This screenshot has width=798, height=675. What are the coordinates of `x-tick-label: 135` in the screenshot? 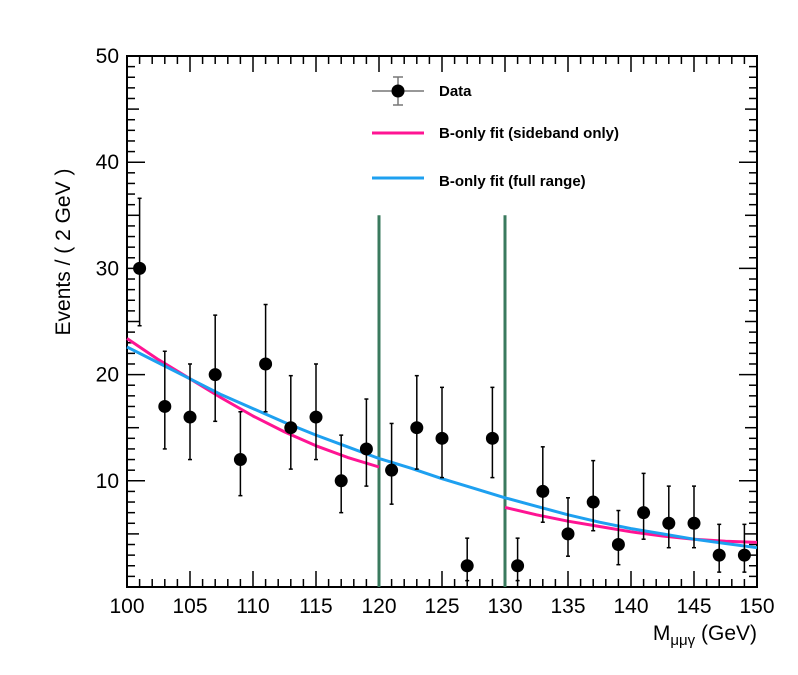 It's located at (567, 606).